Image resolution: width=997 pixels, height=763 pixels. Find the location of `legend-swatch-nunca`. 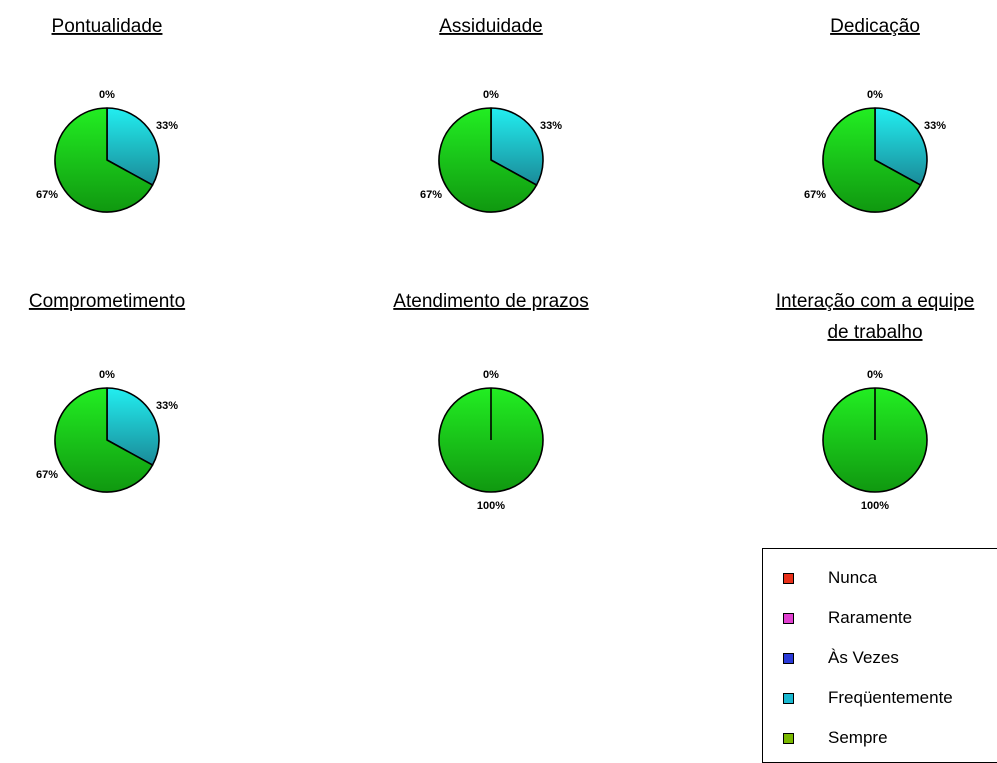

legend-swatch-nunca is located at coordinates (788, 578).